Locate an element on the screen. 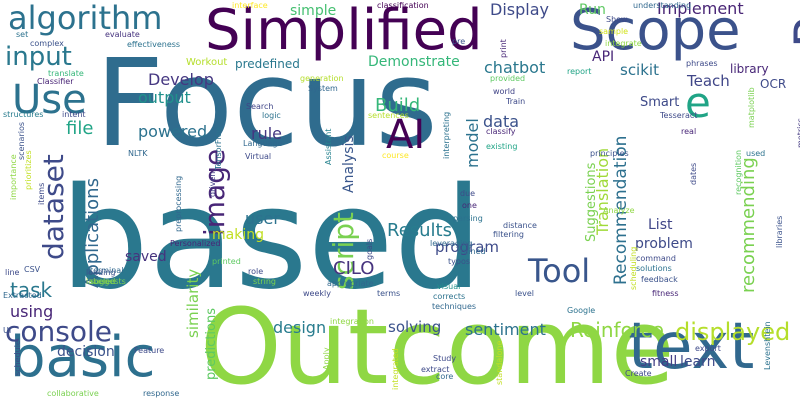 This screenshot has height=400, width=800. cloud-word: classification is located at coordinates (403, 5).